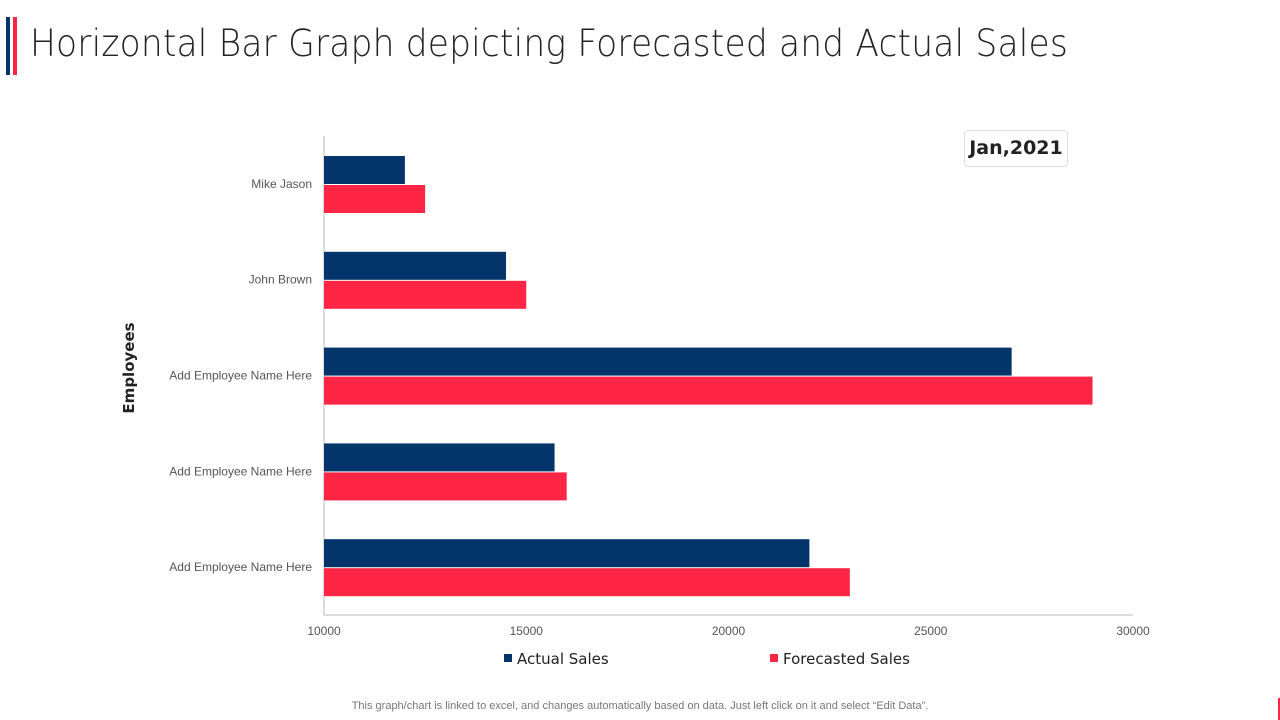 Image resolution: width=1280 pixels, height=720 pixels. What do you see at coordinates (1133, 631) in the screenshot?
I see `x-tick-label: 30000` at bounding box center [1133, 631].